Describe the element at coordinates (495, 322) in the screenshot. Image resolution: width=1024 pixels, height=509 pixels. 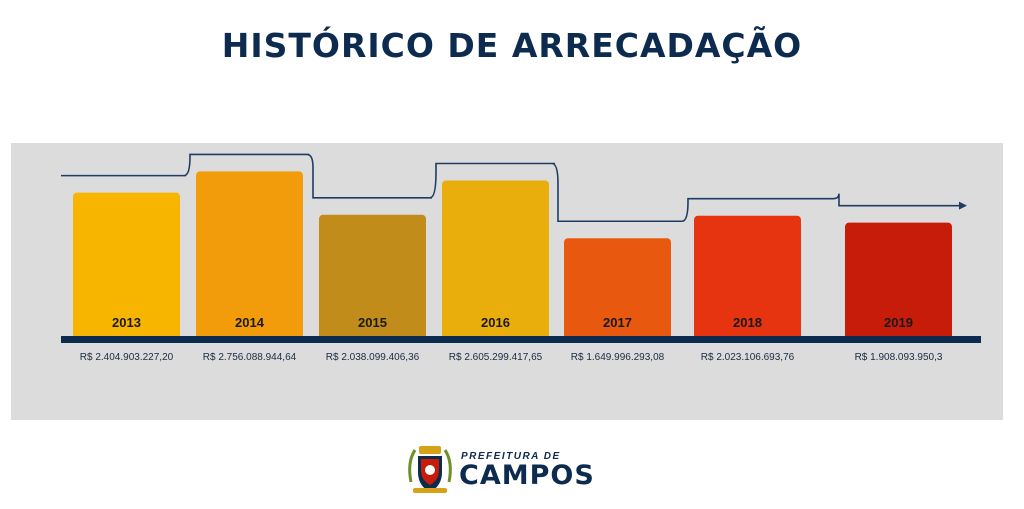
I see `bar-year-label: 2016` at that location.